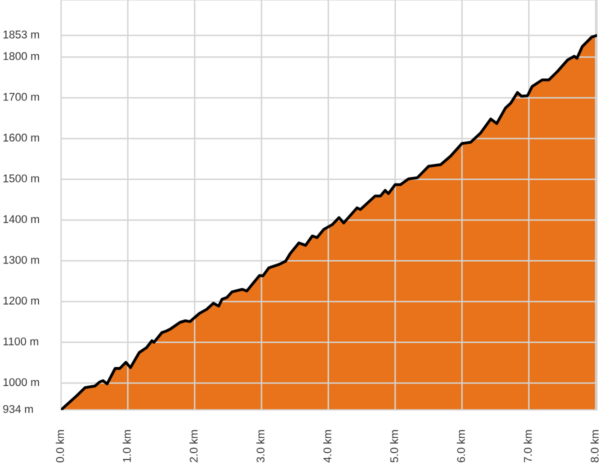 This screenshot has height=471, width=600. What do you see at coordinates (193, 446) in the screenshot?
I see `x-tick-label: 2.0 km` at bounding box center [193, 446].